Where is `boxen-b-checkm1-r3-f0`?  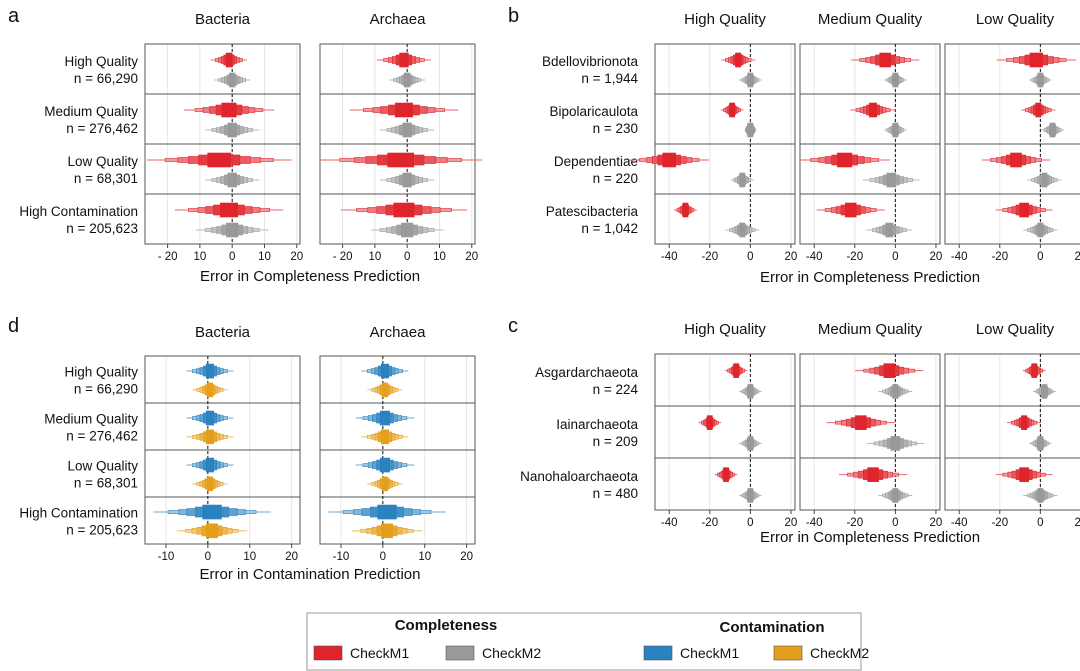 boxen-b-checkm1-r3-f0 is located at coordinates (685, 210).